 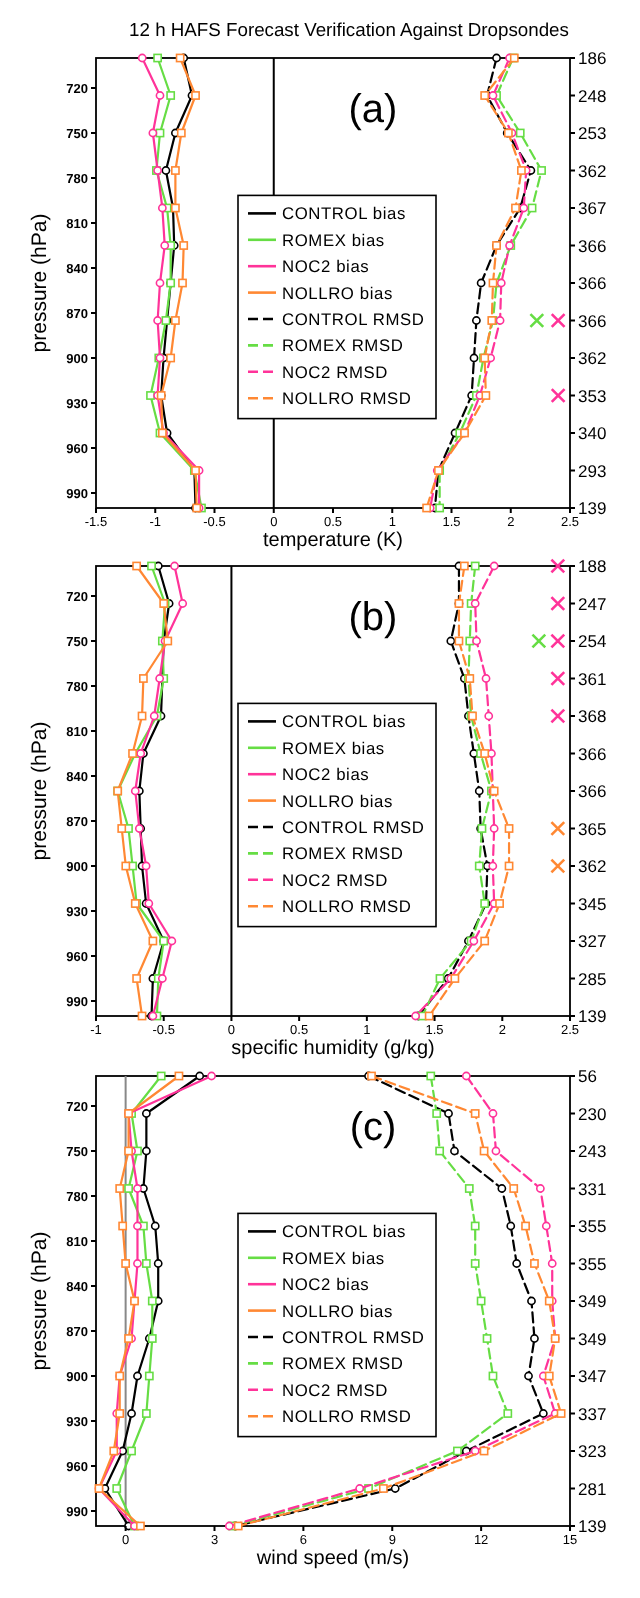 What do you see at coordinates (592, 716) in the screenshot?
I see `category-label: 368` at bounding box center [592, 716].